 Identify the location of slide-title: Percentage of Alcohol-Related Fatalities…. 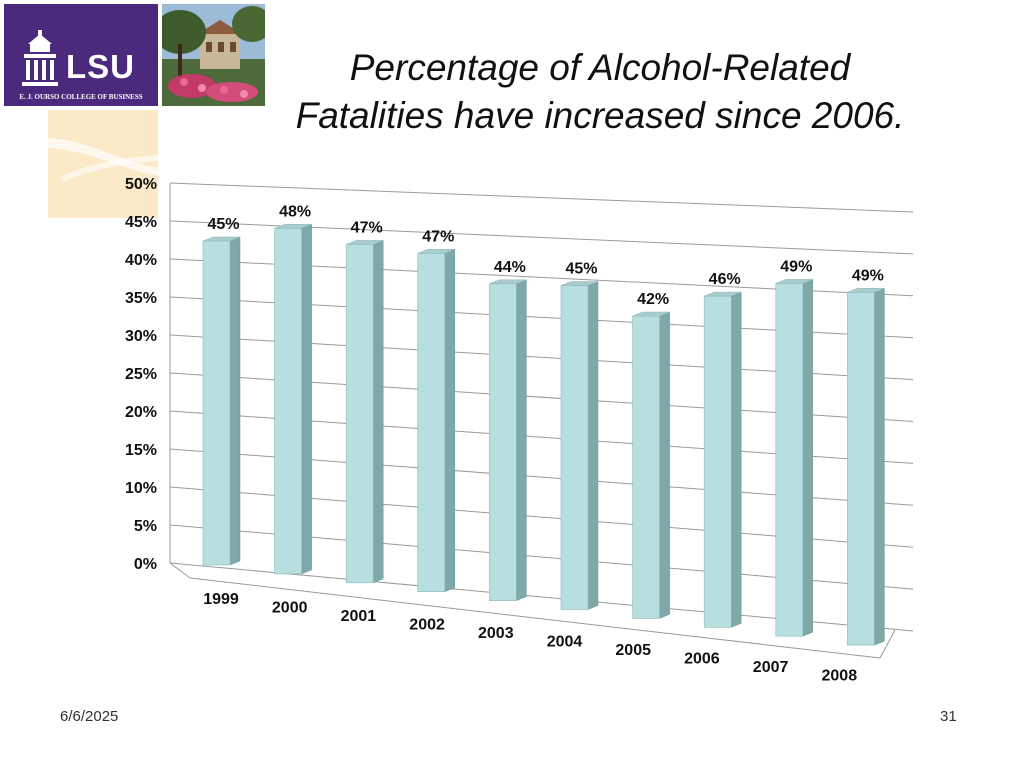
(600, 92).